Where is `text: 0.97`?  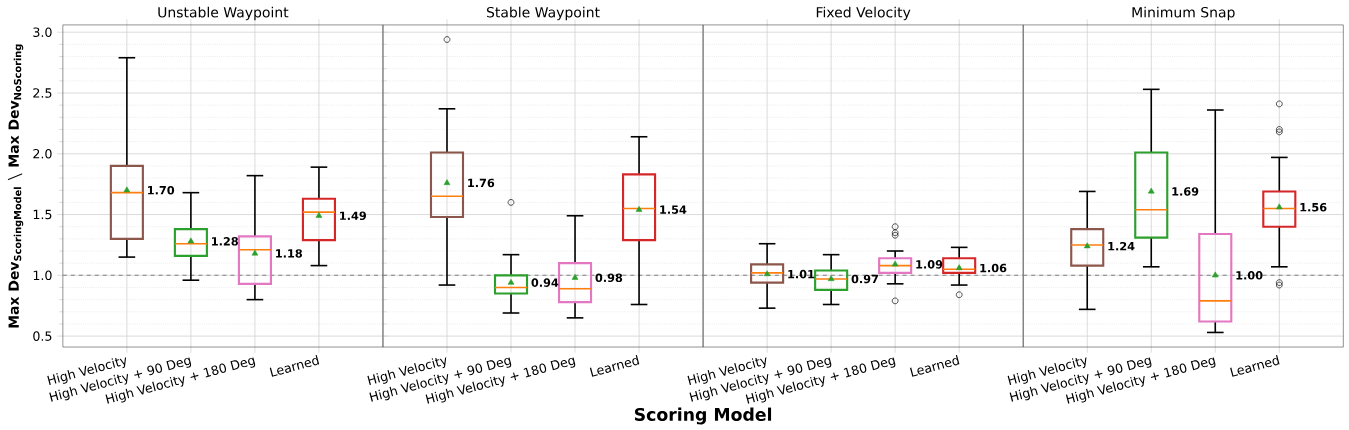 text: 0.97 is located at coordinates (865, 279).